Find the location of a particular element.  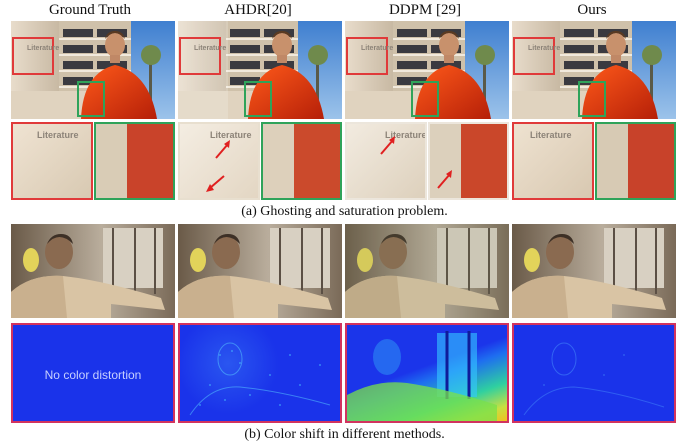

scene-panel-ahdr: Literature is located at coordinates (260, 70).